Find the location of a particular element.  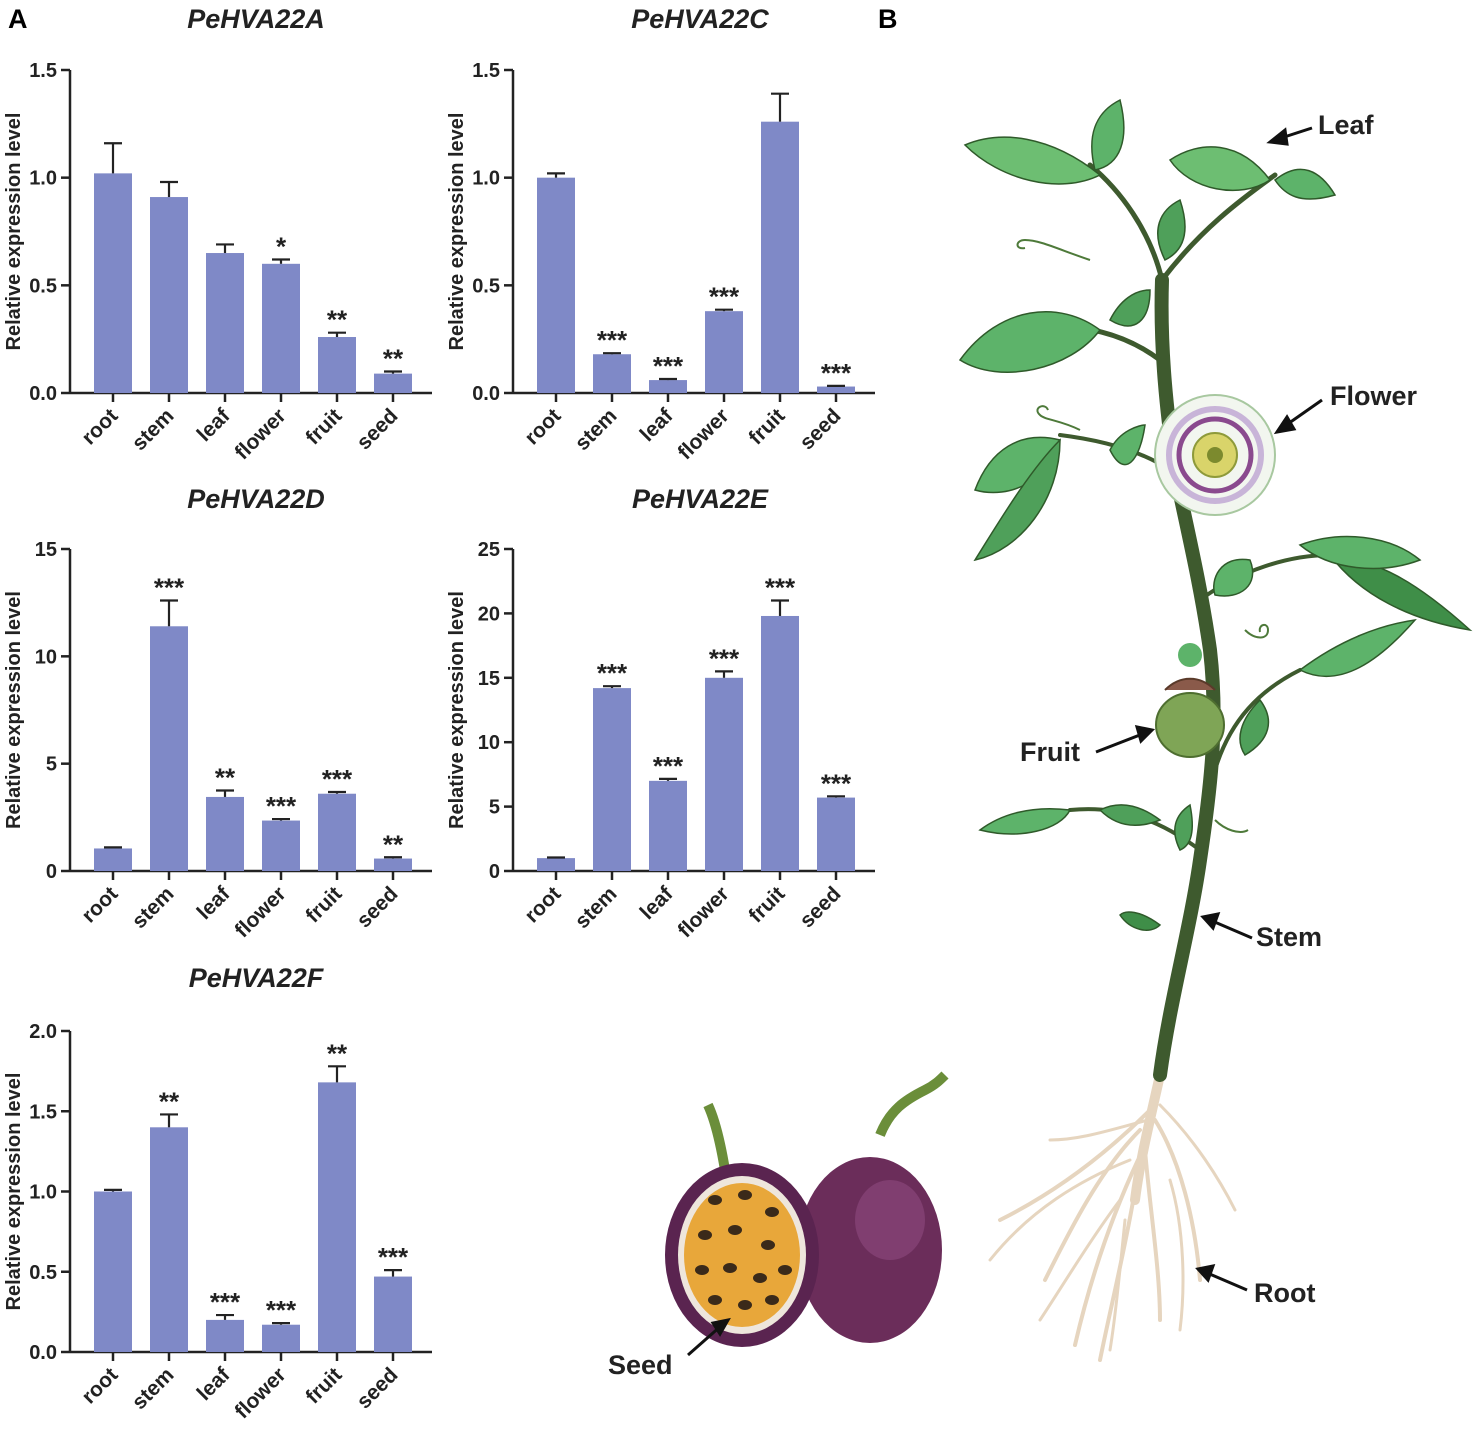

passion-fruit-whole is located at coordinates (873, 1207).